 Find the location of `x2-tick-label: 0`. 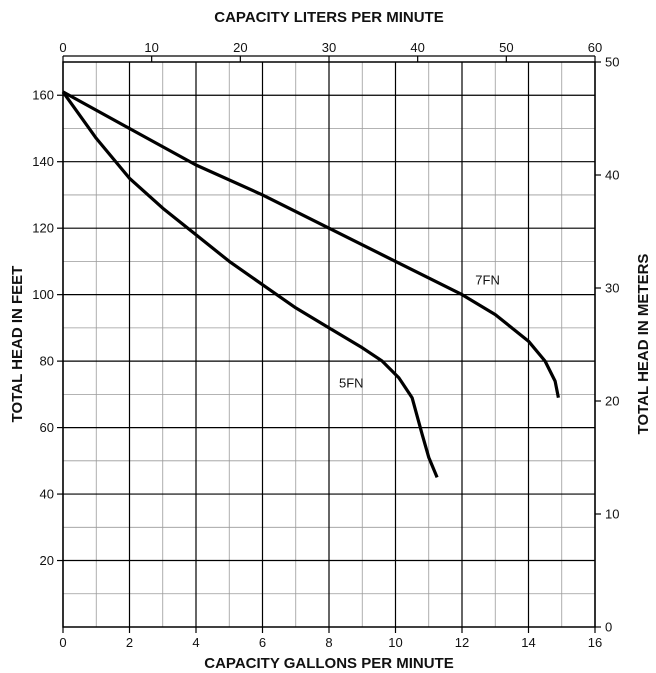

x2-tick-label: 0 is located at coordinates (62, 47).